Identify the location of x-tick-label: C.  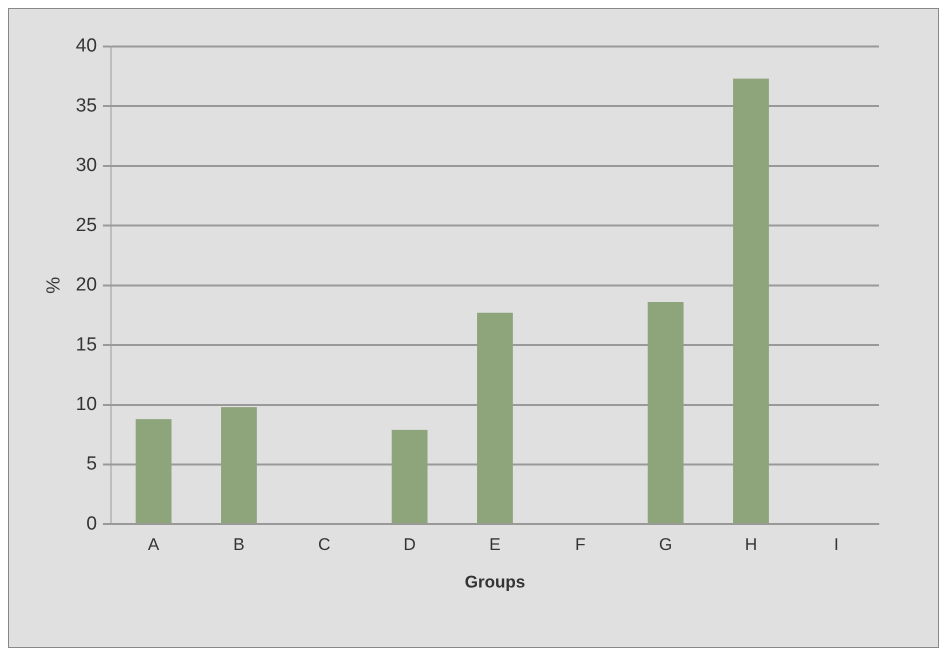
(324, 544).